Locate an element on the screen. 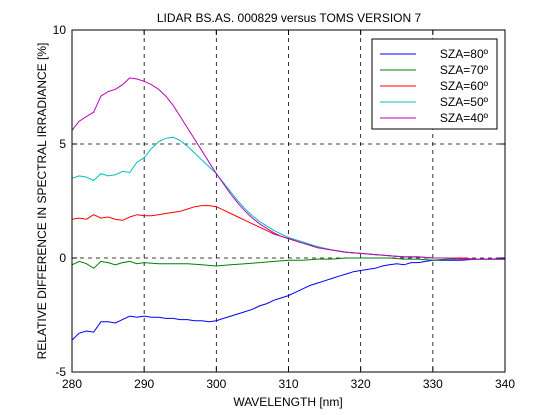  x-tick-label: 340 is located at coordinates (505, 384).